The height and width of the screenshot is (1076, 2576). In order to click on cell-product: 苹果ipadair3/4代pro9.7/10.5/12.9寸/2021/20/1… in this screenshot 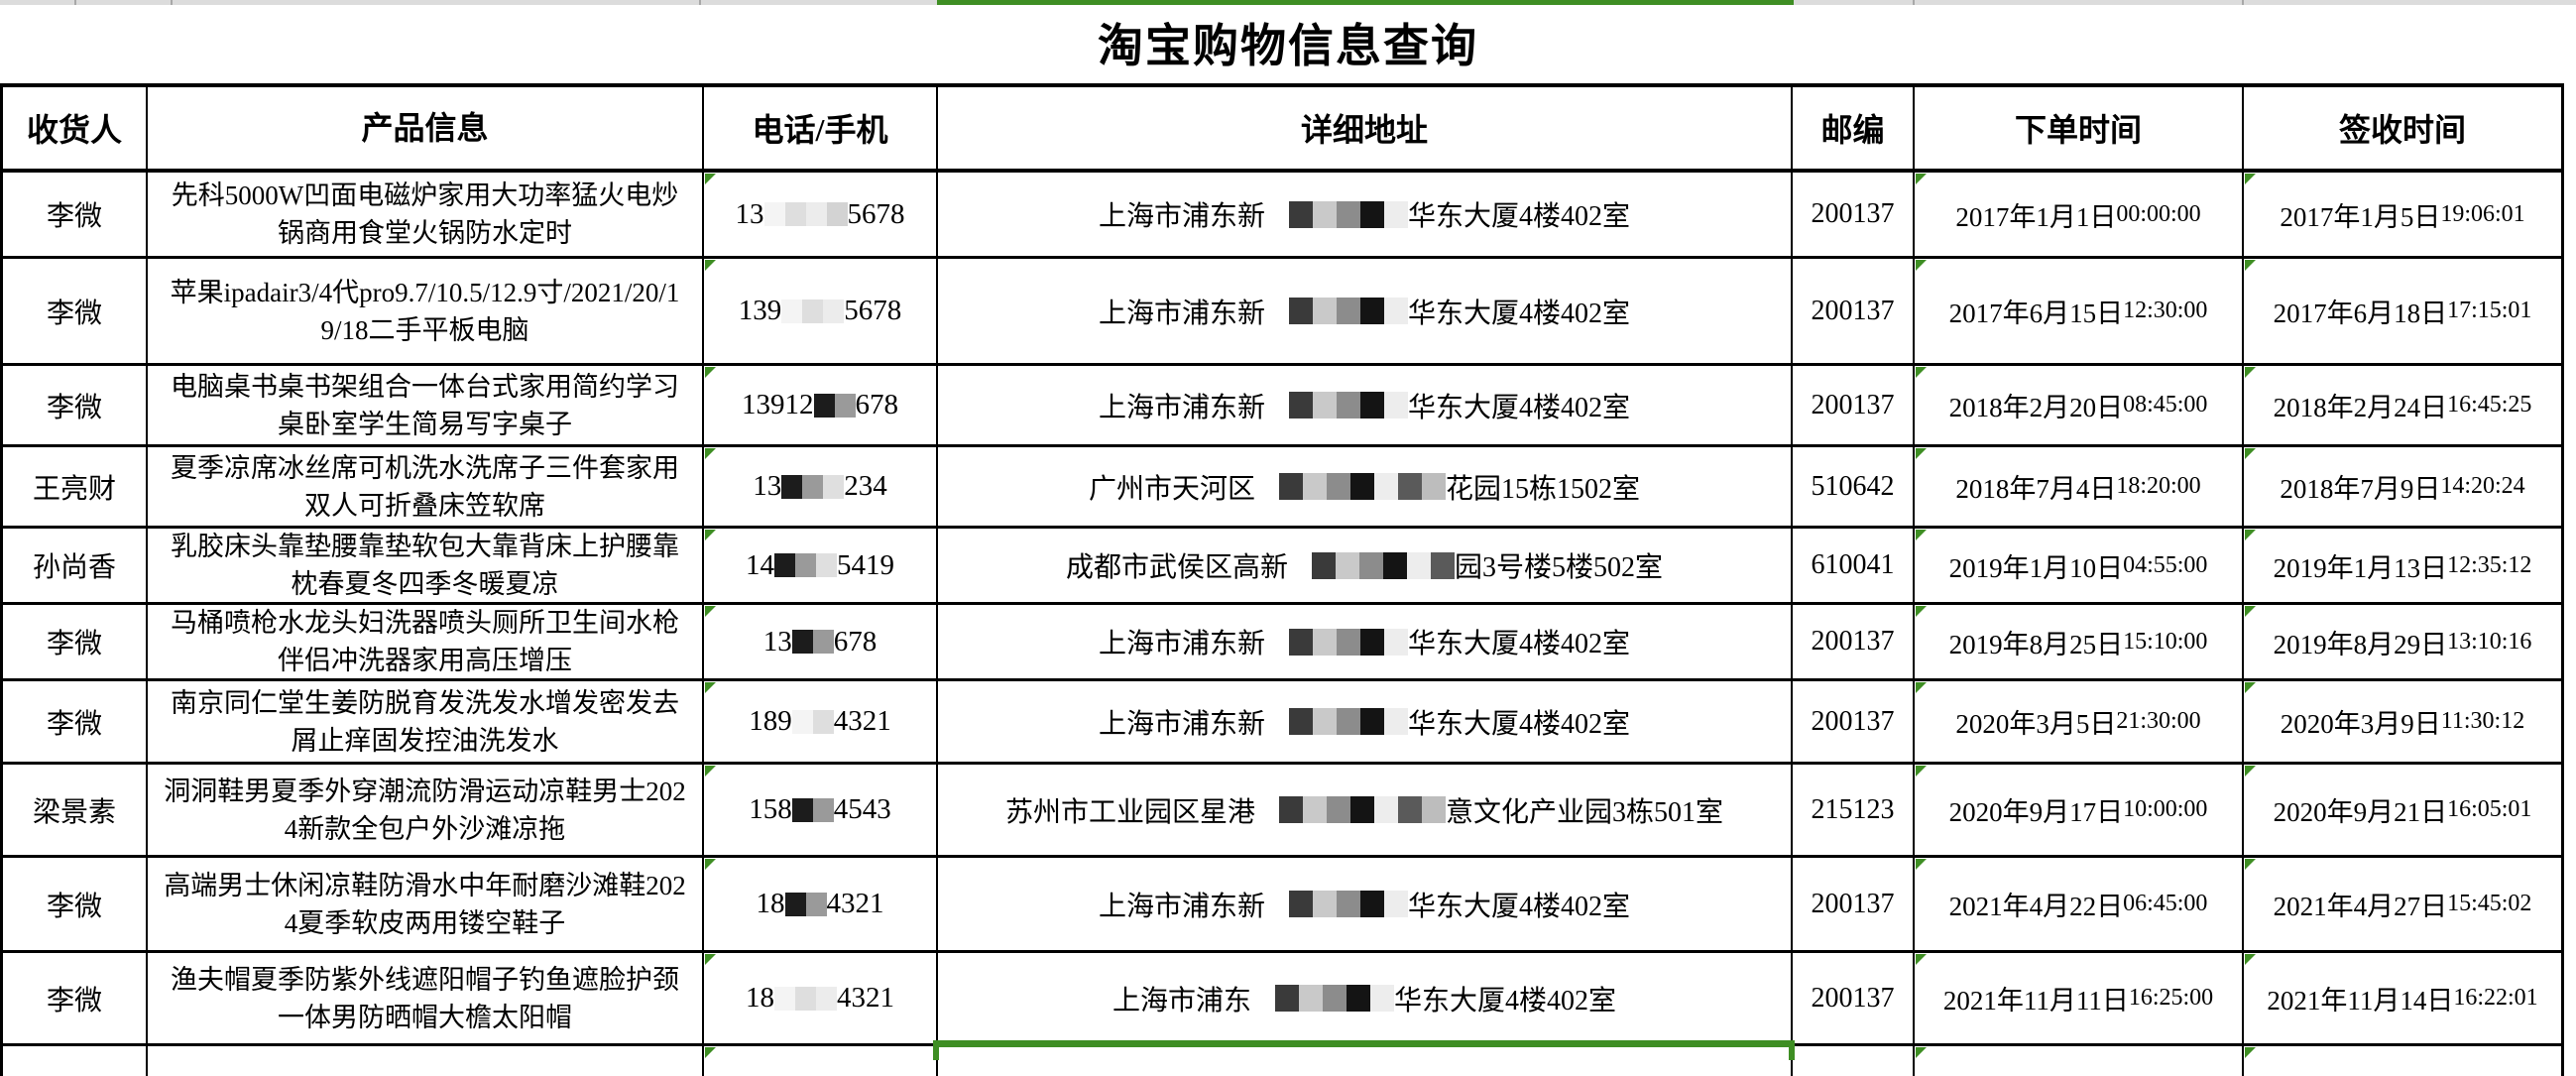, I will do `click(426, 311)`.